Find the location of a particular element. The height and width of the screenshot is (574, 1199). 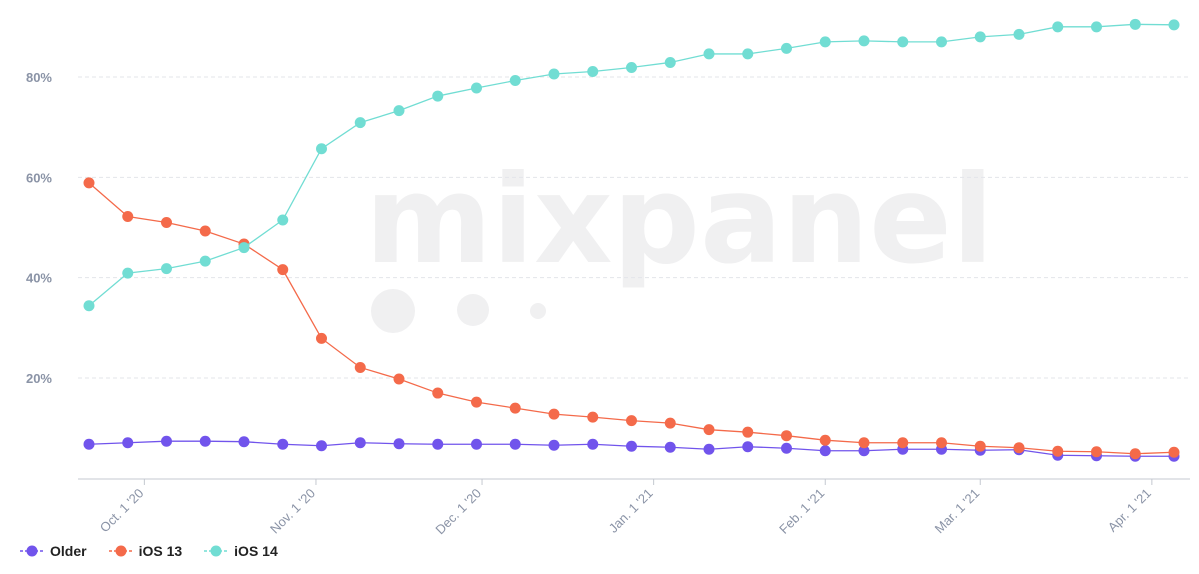

x-tick-label: Apr. 1 '21 is located at coordinates (1129, 510).